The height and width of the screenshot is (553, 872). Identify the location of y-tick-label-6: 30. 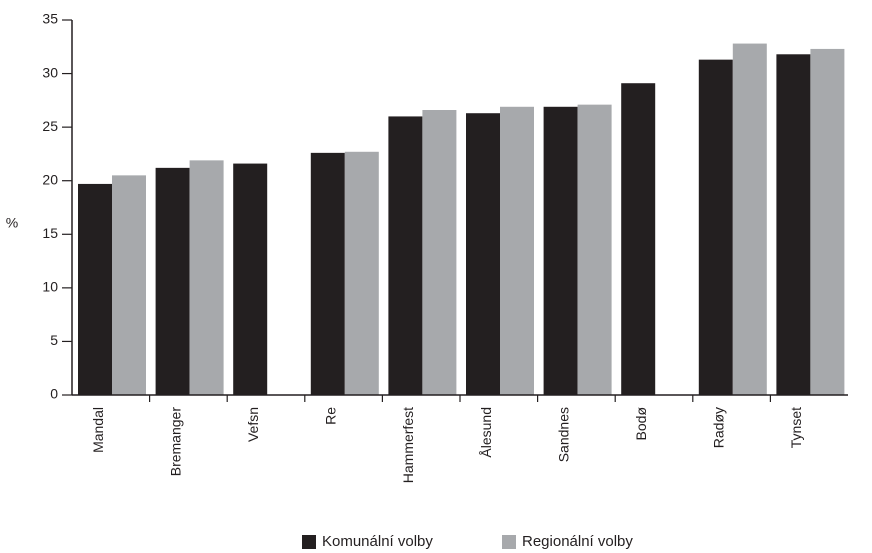
(50, 72).